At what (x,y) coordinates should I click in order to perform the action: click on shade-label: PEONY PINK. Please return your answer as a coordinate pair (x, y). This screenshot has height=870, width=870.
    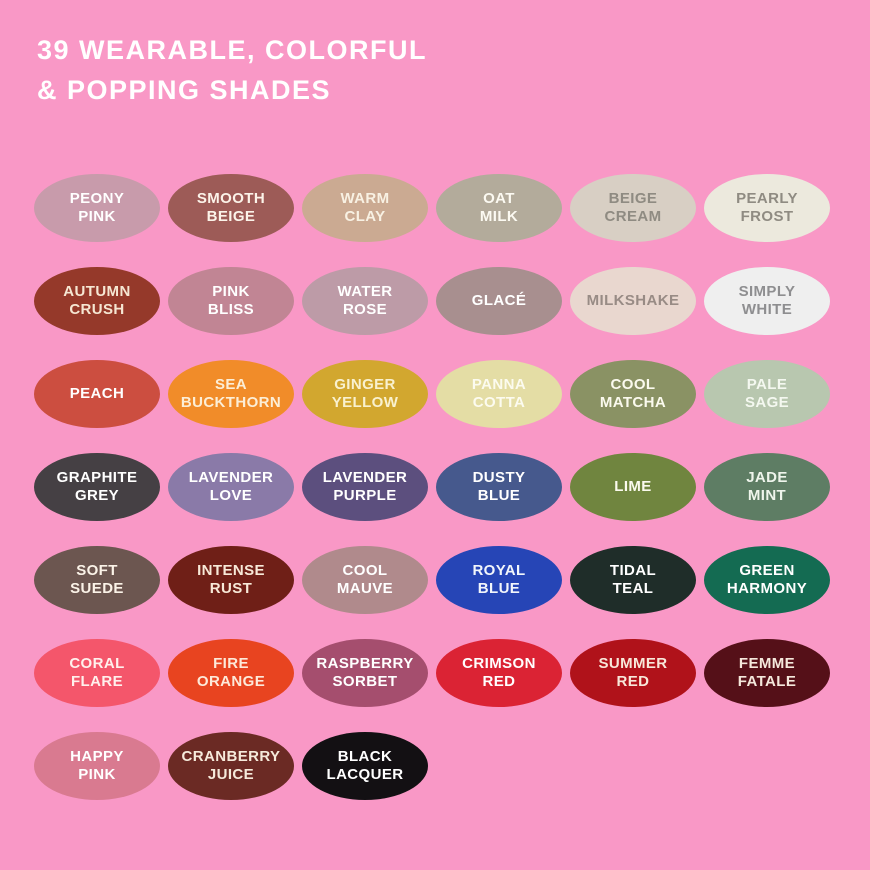
    Looking at the image, I should click on (97, 207).